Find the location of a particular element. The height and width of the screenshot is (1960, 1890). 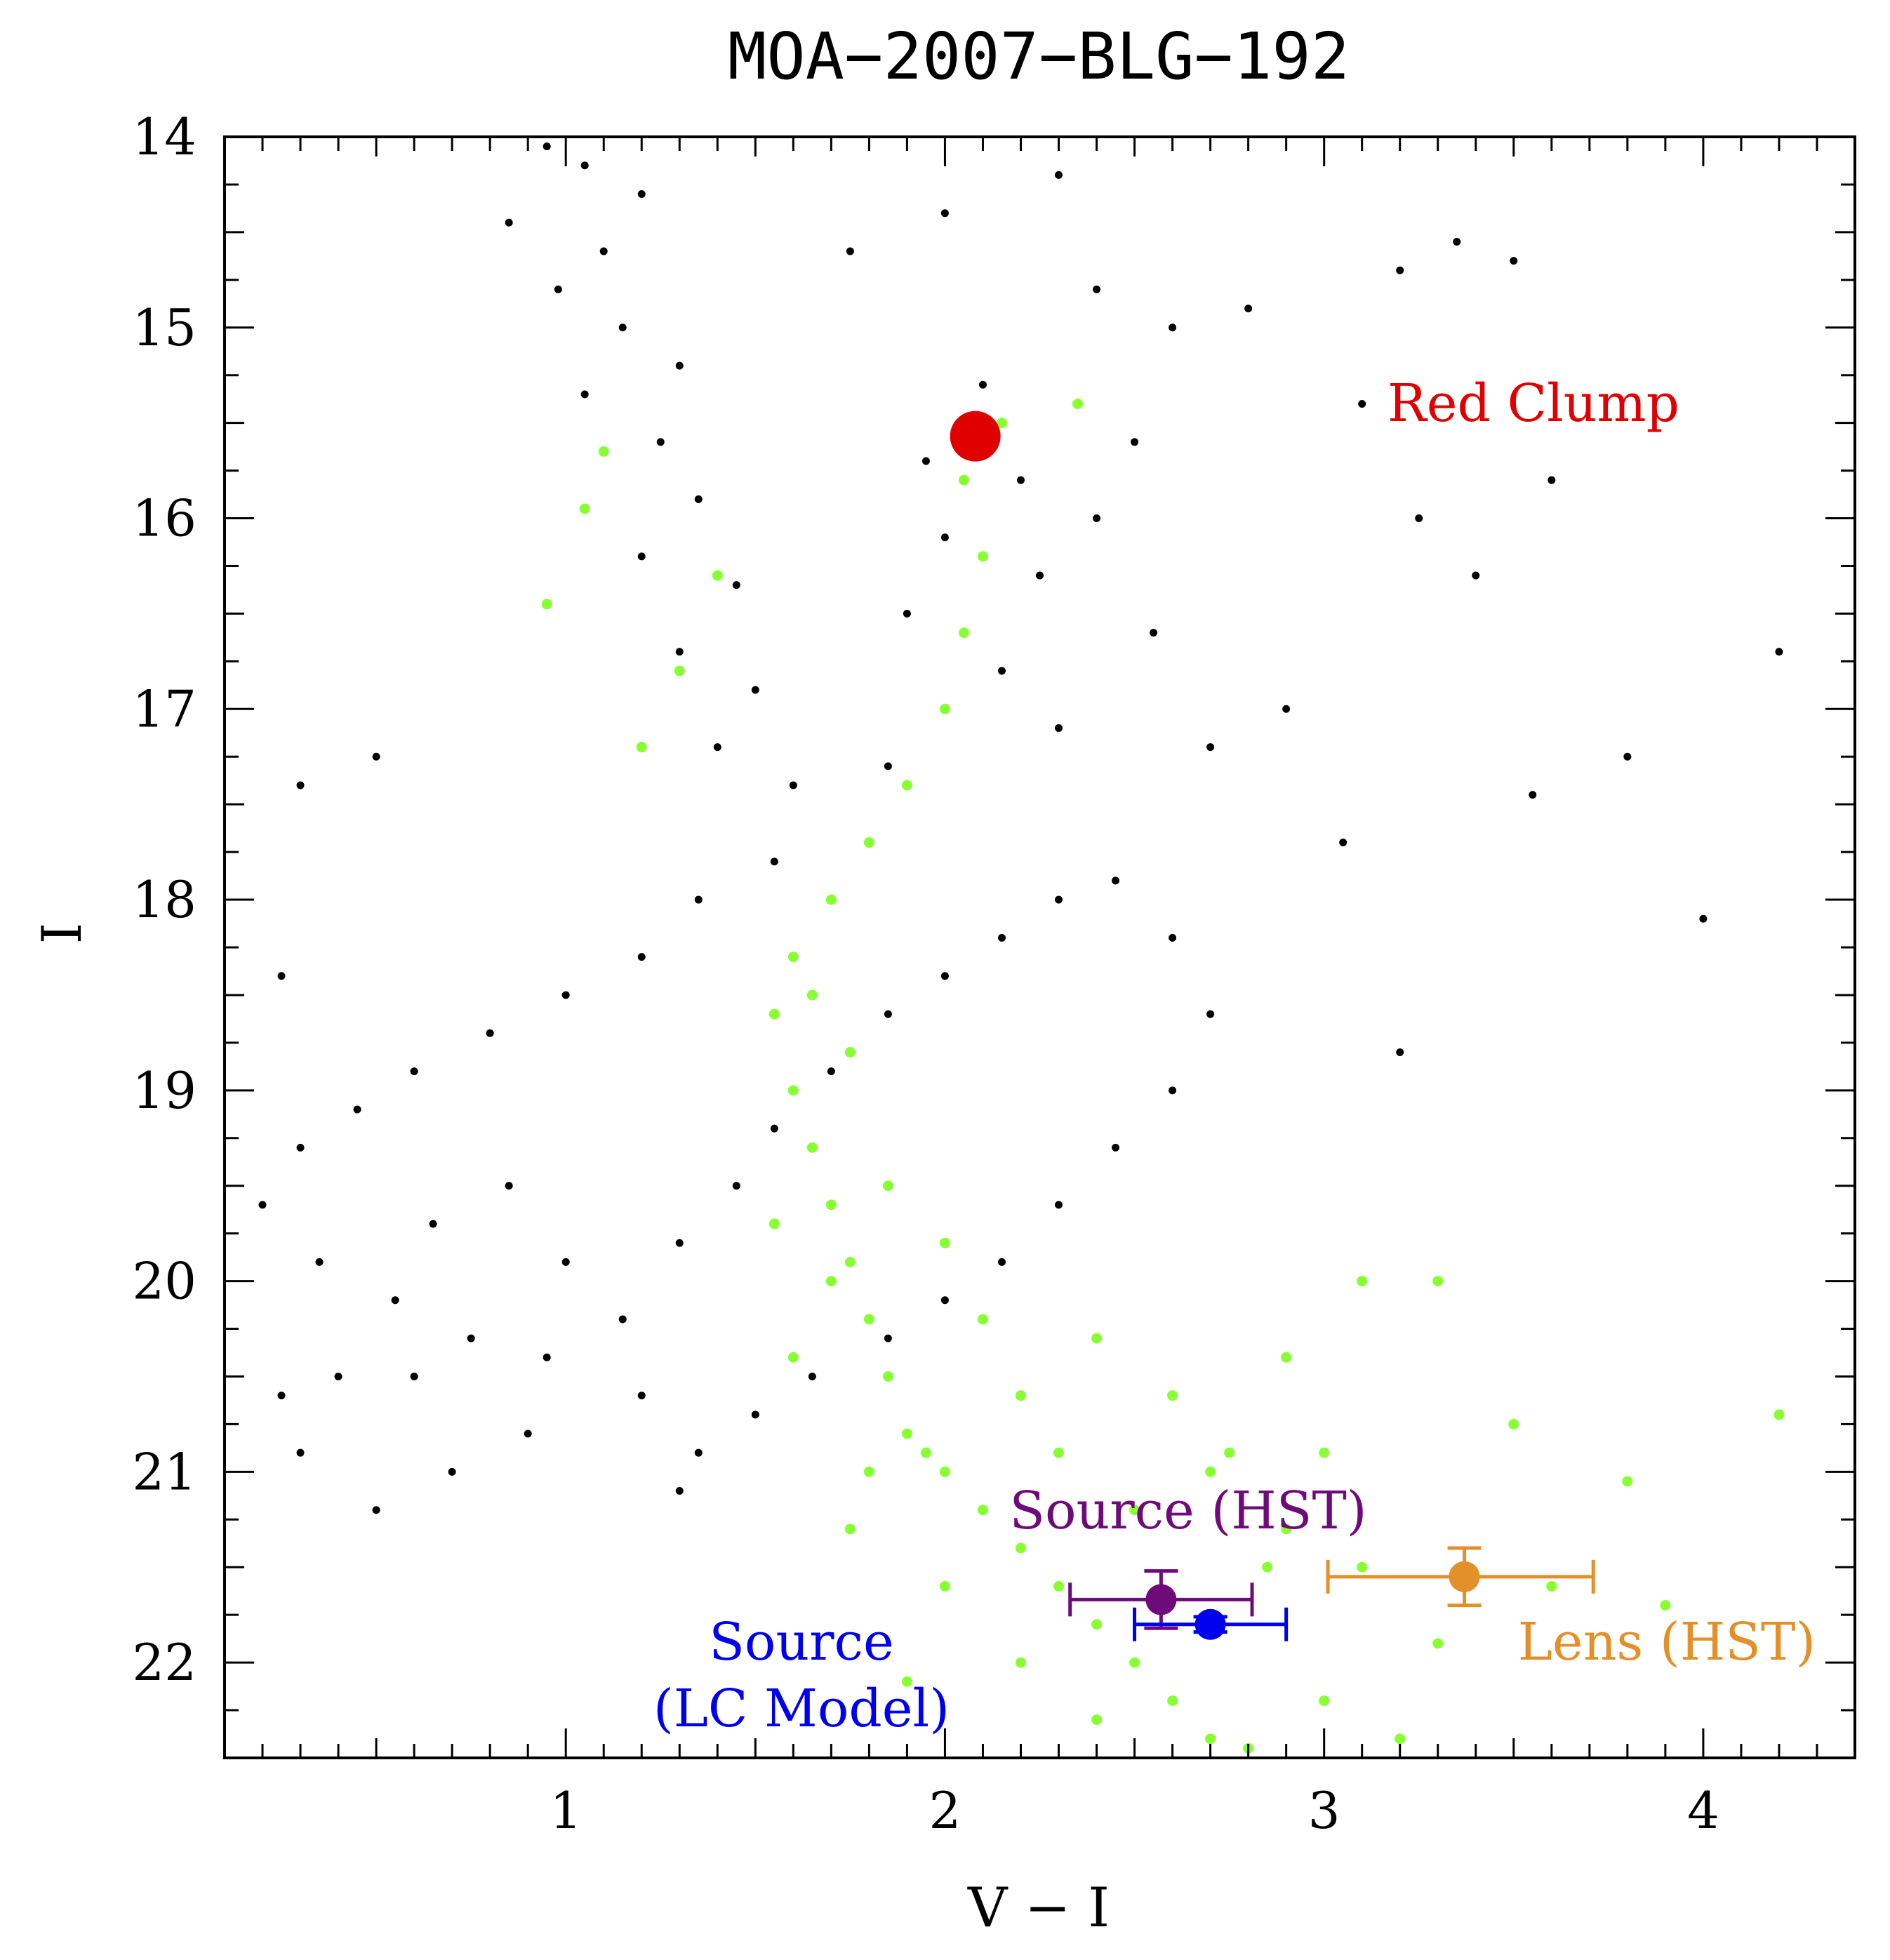

source-lc-label-line2: (LC Model) is located at coordinates (801, 1709).